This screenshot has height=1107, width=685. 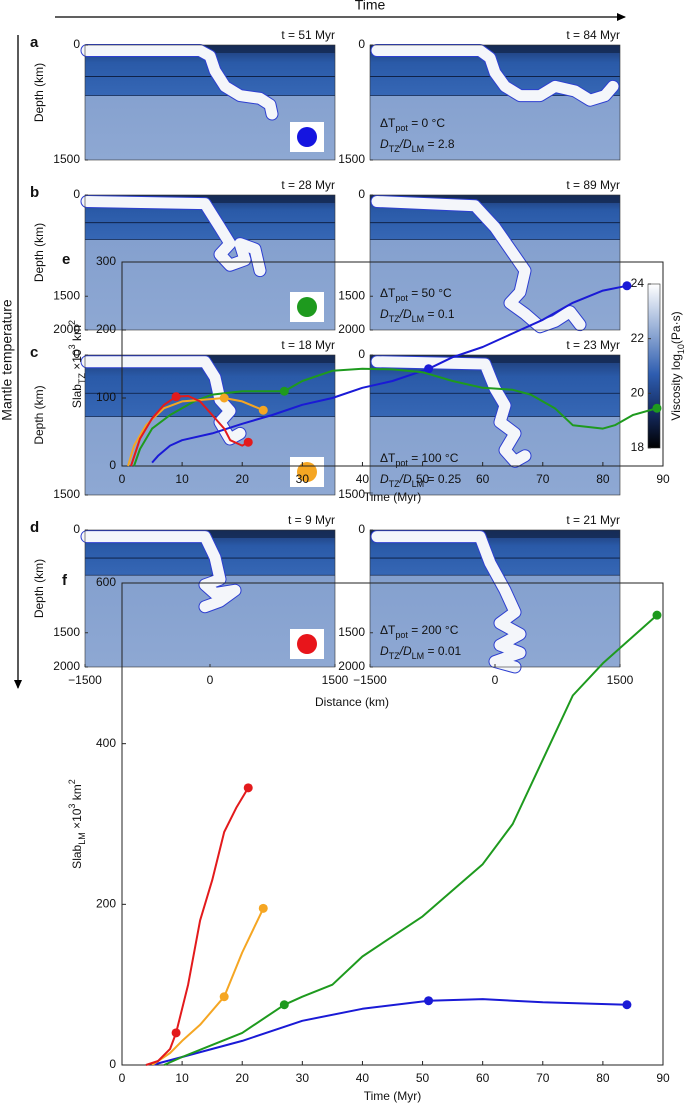 I want to click on viscosity-ratio-annotation: DTZ/DLM = 0.01, so click(x=421, y=652).